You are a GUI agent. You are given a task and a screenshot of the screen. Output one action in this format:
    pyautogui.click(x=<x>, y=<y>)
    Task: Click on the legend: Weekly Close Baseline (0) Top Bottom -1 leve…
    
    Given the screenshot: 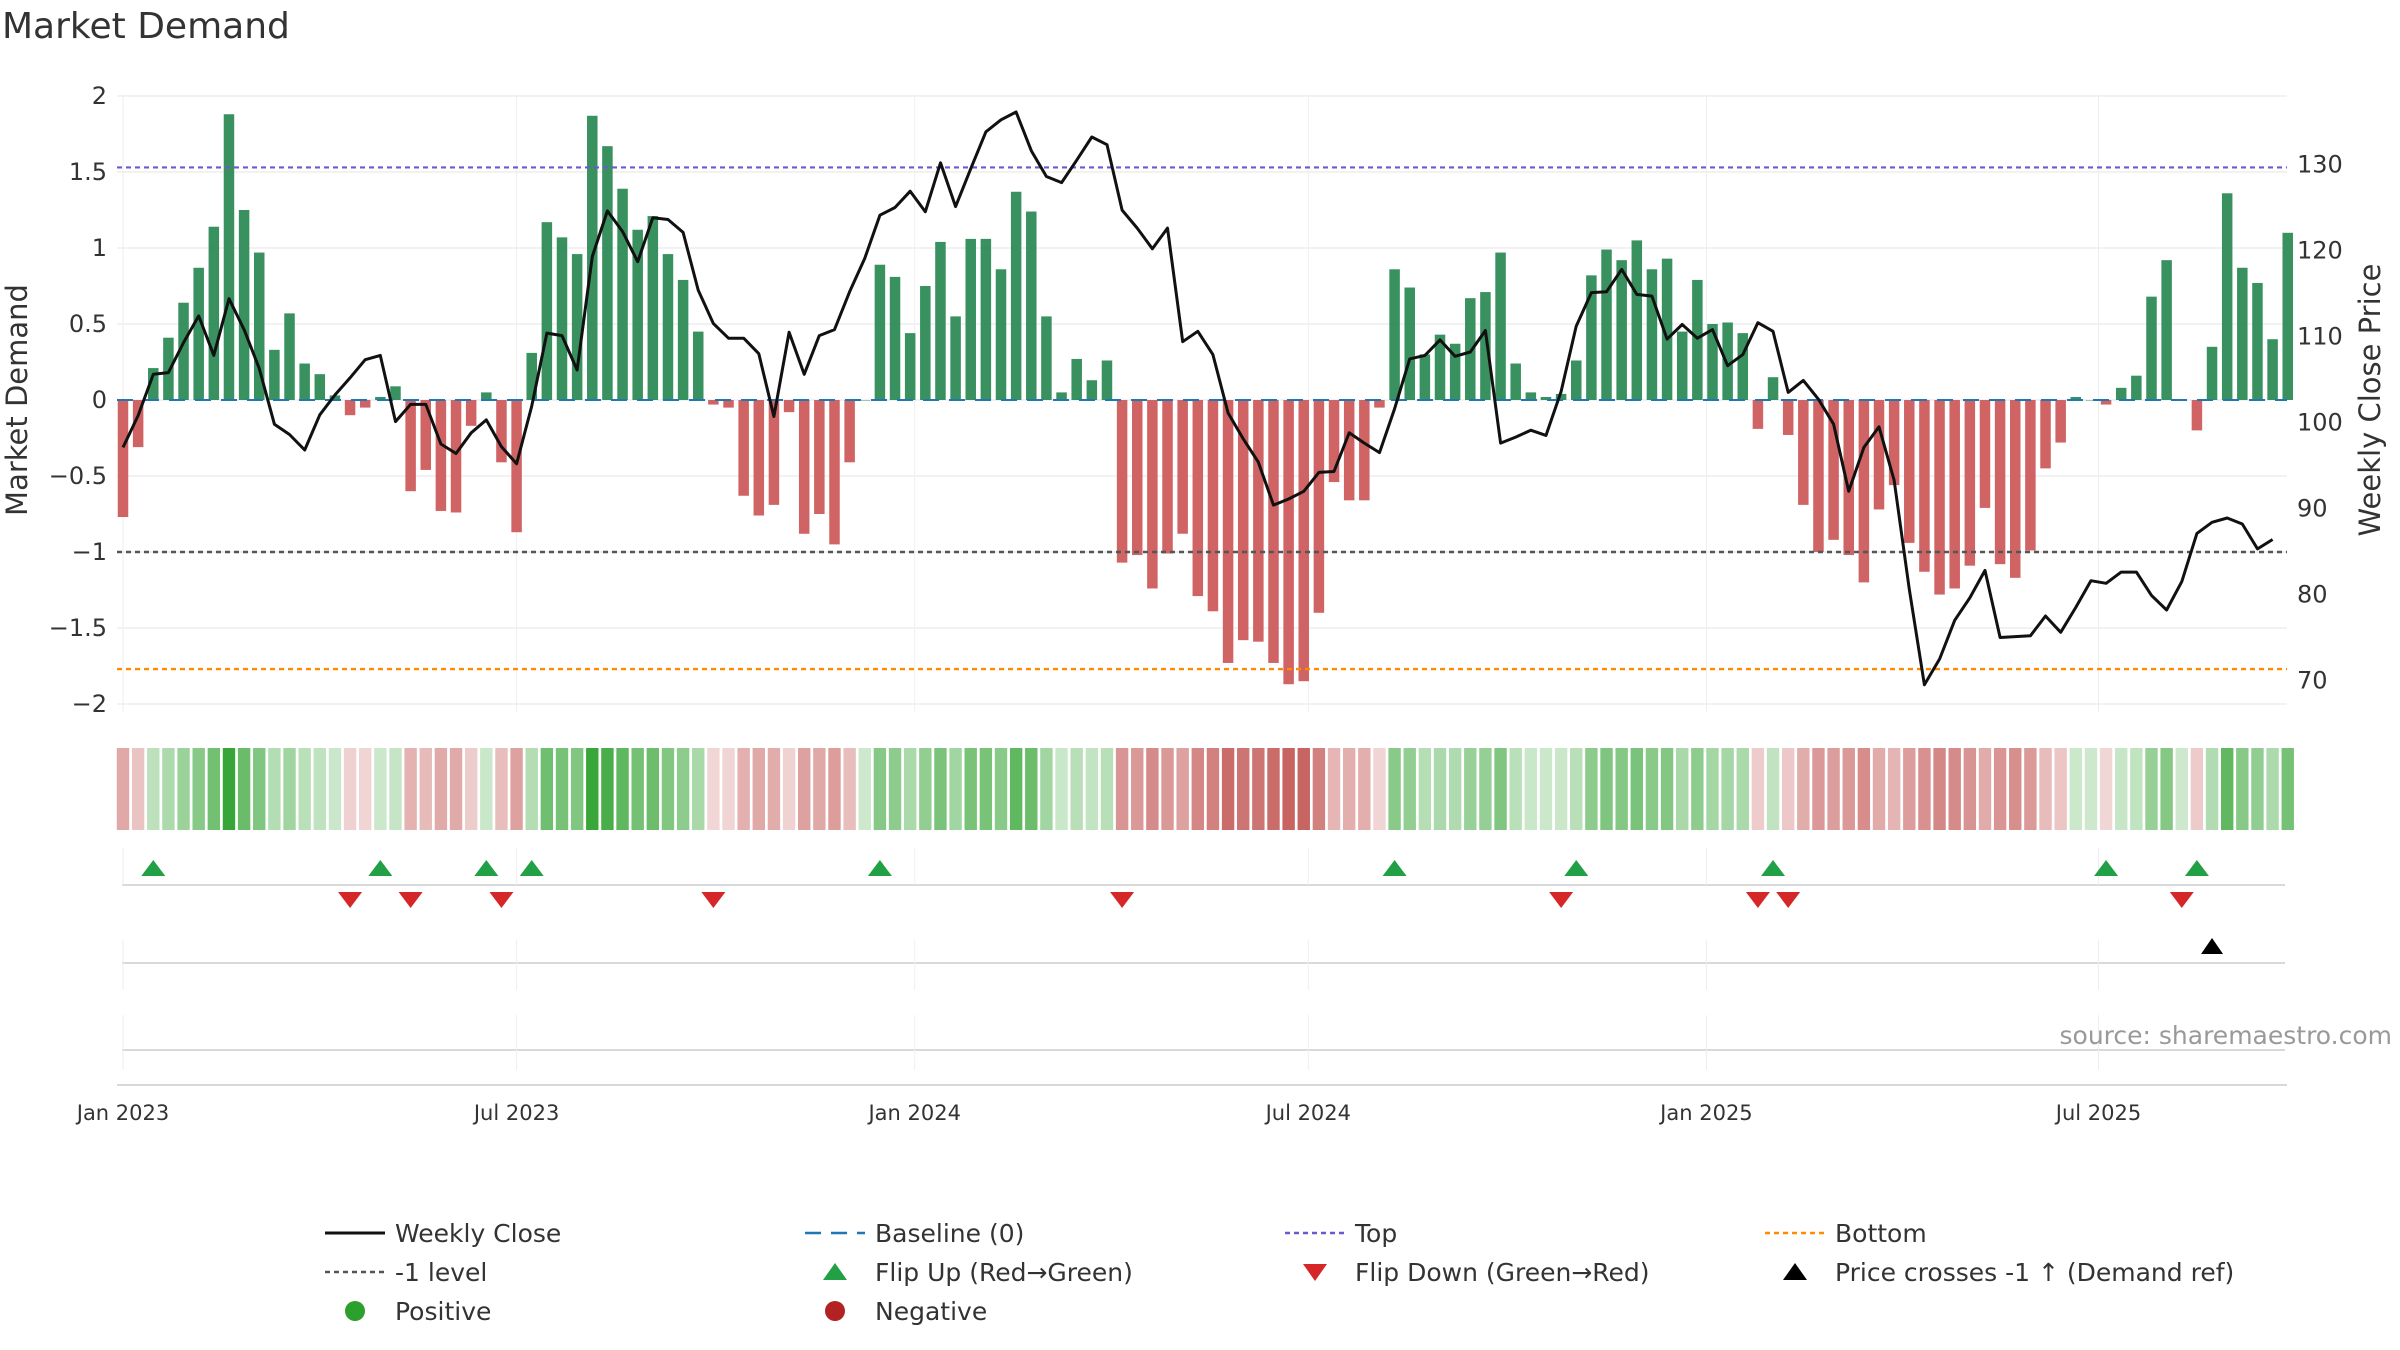 What is the action you would take?
    pyautogui.click(x=1279, y=1272)
    